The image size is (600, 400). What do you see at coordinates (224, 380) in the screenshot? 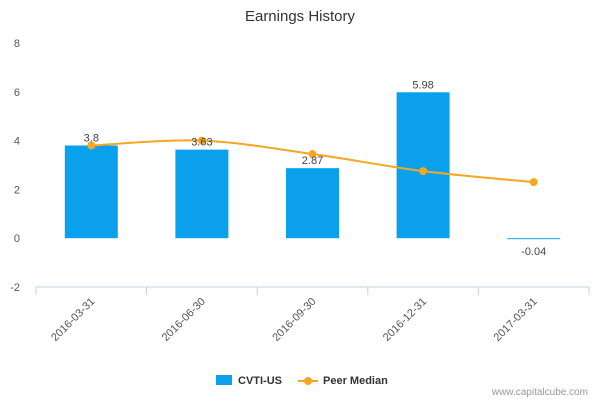
I see `legend-bar-swatch` at bounding box center [224, 380].